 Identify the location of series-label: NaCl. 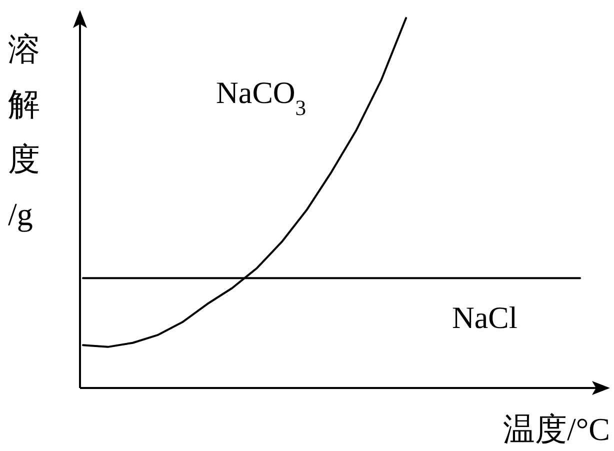
(485, 318).